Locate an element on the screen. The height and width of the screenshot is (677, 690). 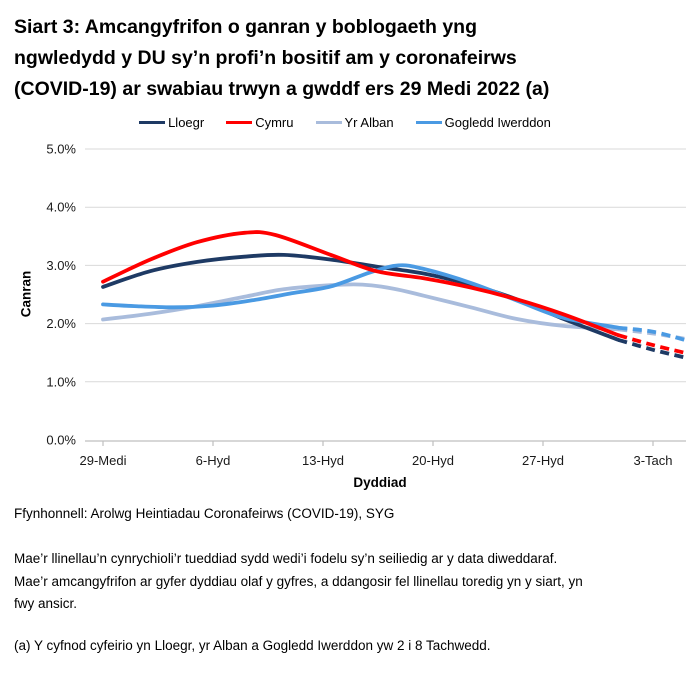
series-line-cymru is located at coordinates (361, 284).